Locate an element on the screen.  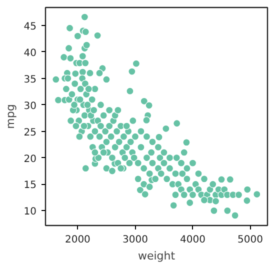
x-tick-label: 5000 is located at coordinates (250, 240).